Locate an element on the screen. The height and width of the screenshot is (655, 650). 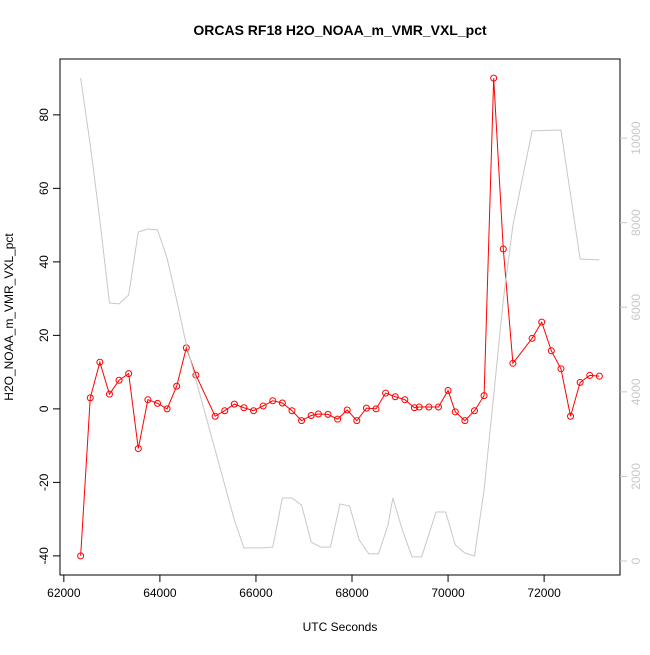
x-tick-label: 68000 is located at coordinates (352, 593).